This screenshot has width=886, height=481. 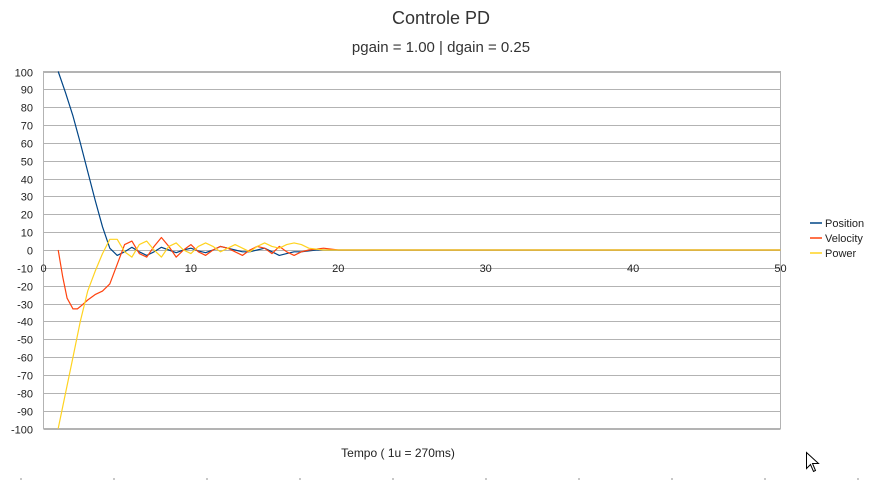 What do you see at coordinates (25, 341) in the screenshot?
I see `y-tick-label: -50` at bounding box center [25, 341].